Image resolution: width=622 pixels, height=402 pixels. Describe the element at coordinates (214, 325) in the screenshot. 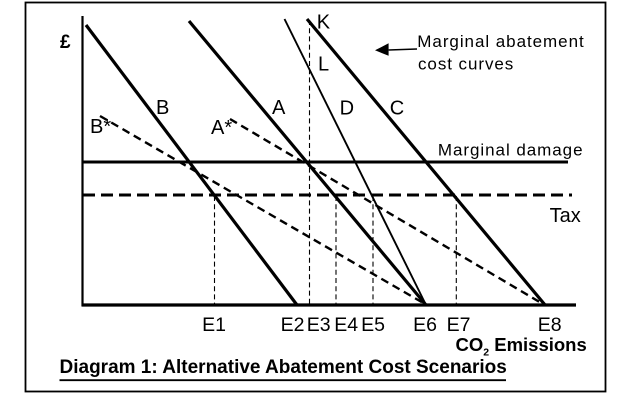

I see `svg-text: E1` at that location.